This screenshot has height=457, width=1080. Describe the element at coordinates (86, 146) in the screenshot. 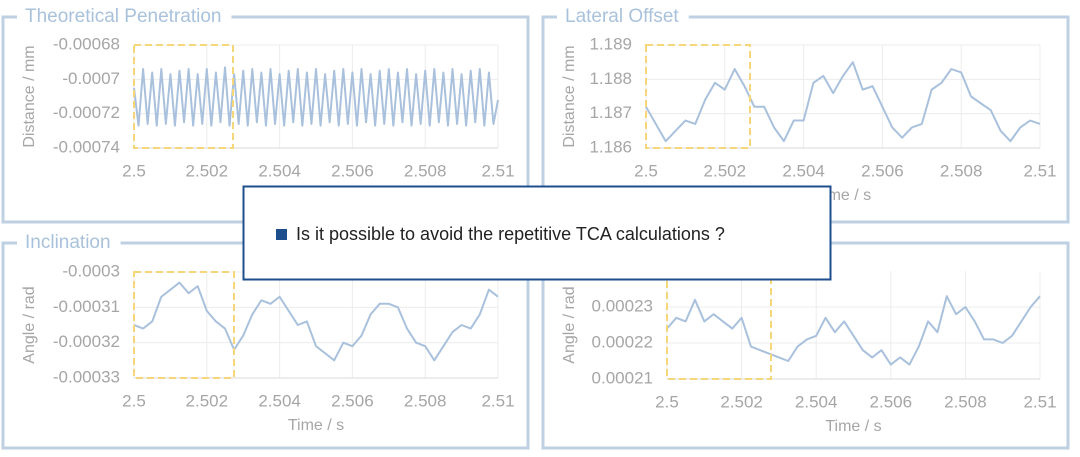

I see `y-tick-label: -0.00074` at that location.